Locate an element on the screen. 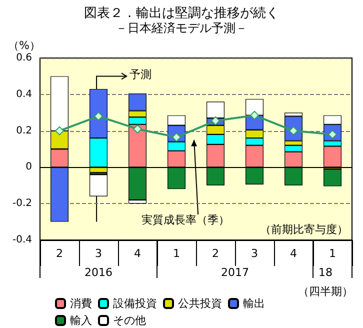 This screenshot has width=363, height=328. y-tick-label: 0.4 is located at coordinates (24, 94).